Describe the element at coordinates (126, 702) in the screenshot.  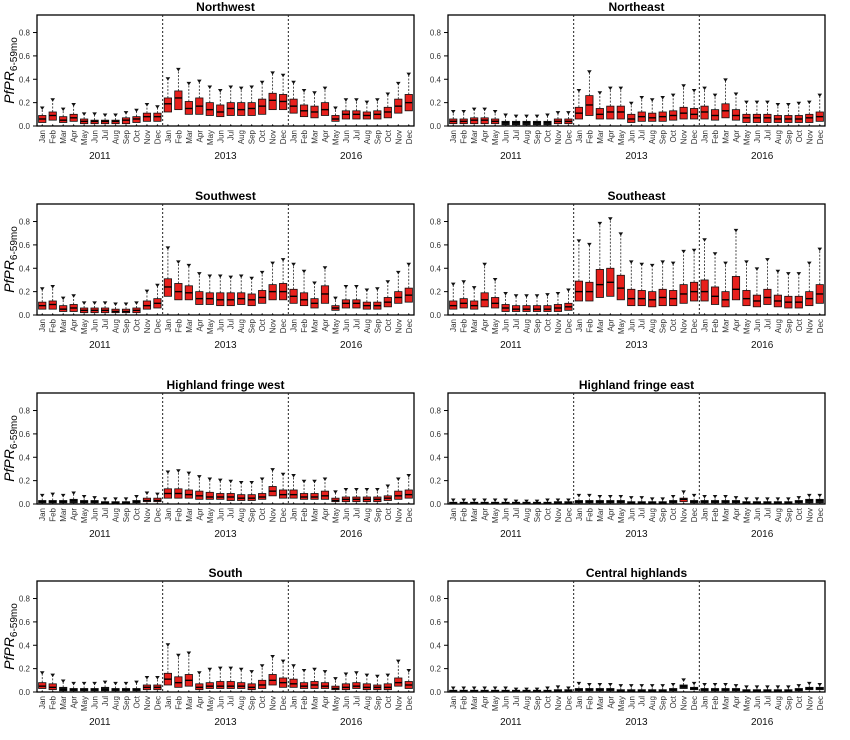
I see `month-label: Sep` at that location.